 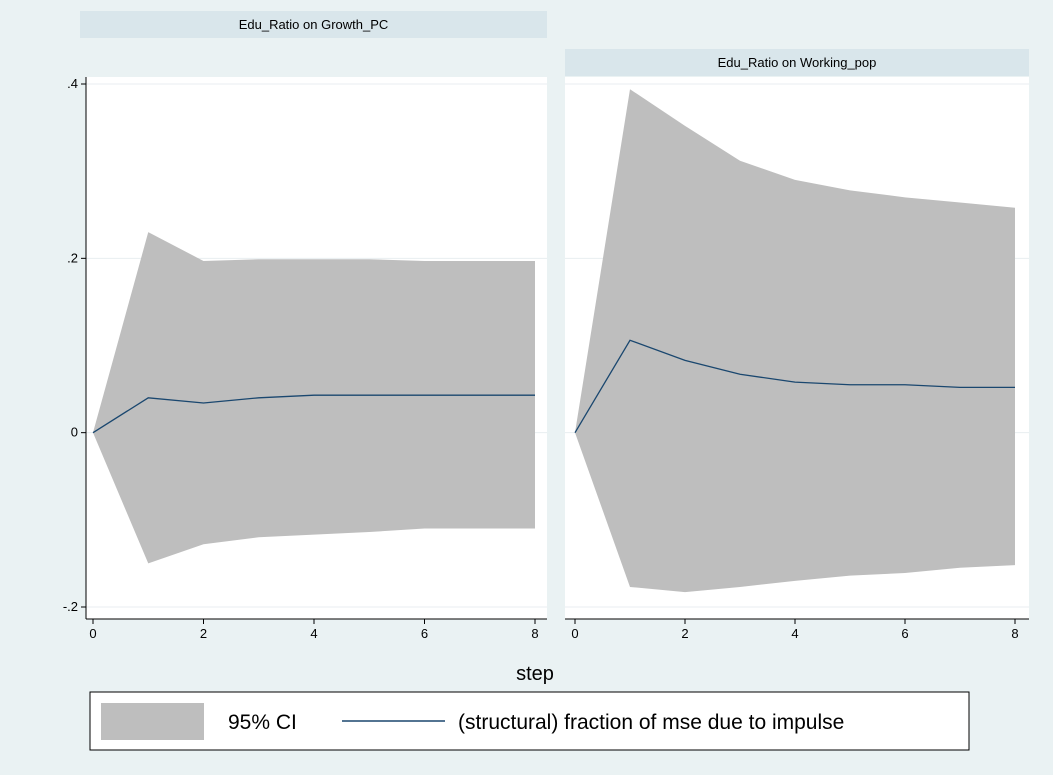 I want to click on panel-title: Edu_Ratio on Working_pop, so click(x=797, y=62).